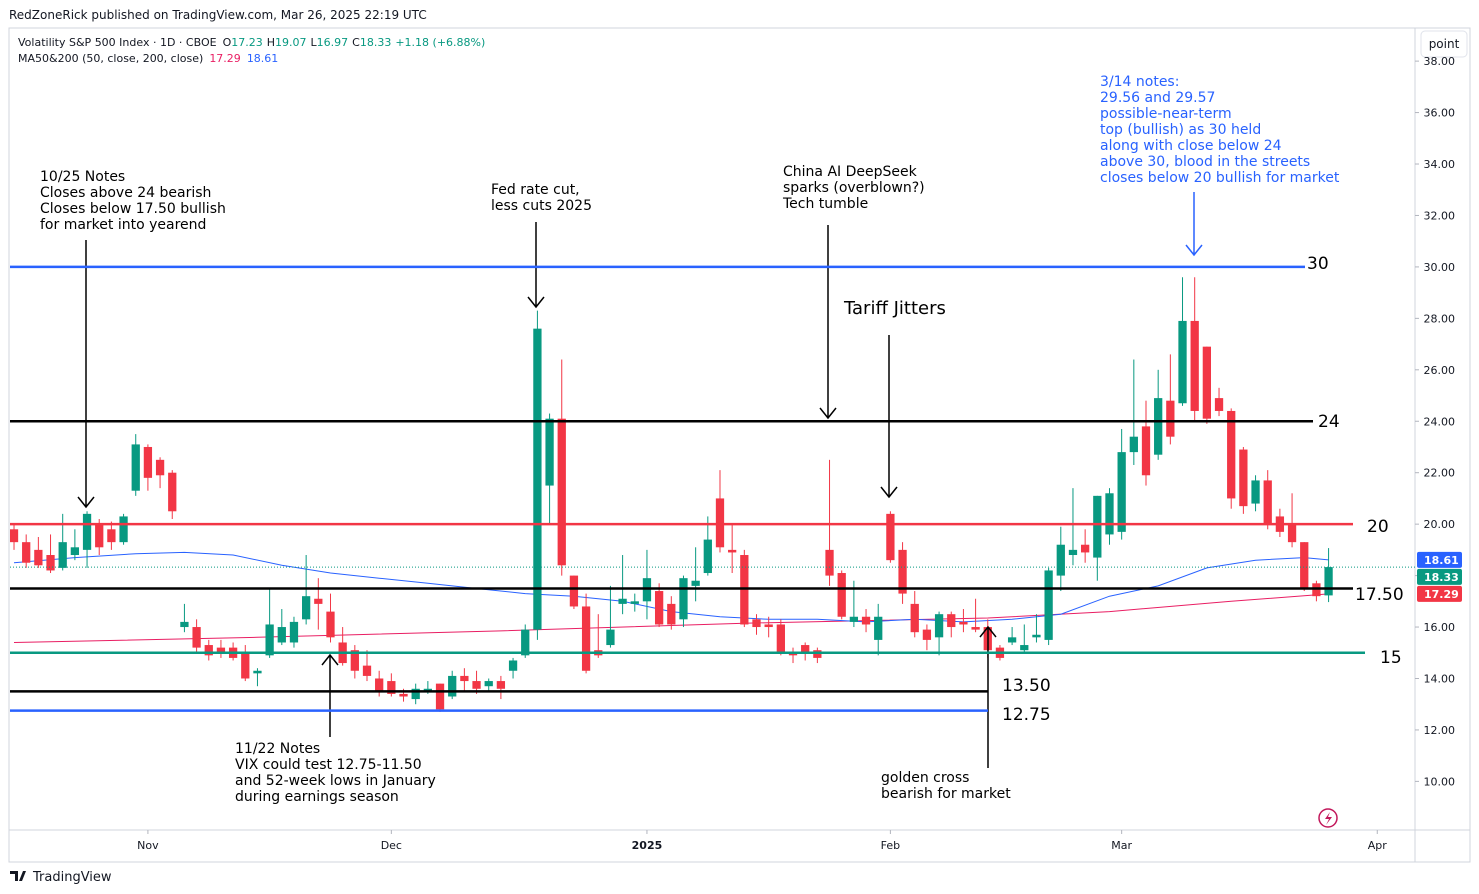 The height and width of the screenshot is (894, 1479). I want to click on y-tick-label: 26.00, so click(1440, 370).